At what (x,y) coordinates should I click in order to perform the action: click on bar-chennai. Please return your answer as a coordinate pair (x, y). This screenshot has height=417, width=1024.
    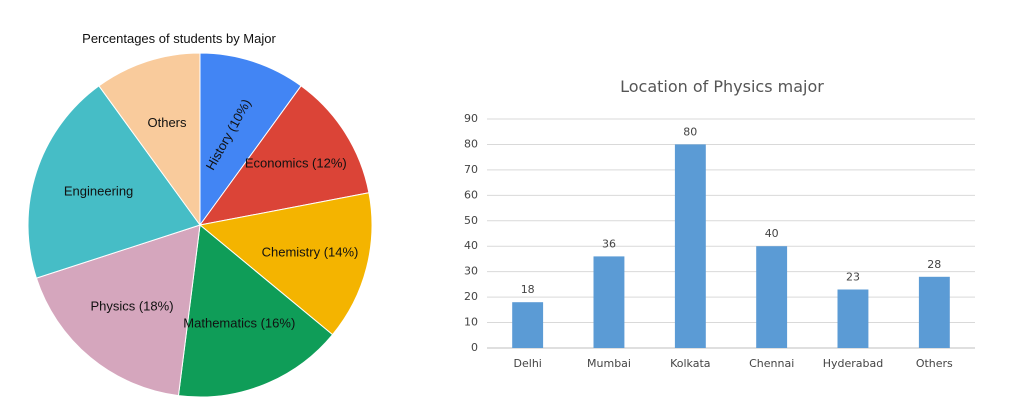
    Looking at the image, I should click on (772, 297).